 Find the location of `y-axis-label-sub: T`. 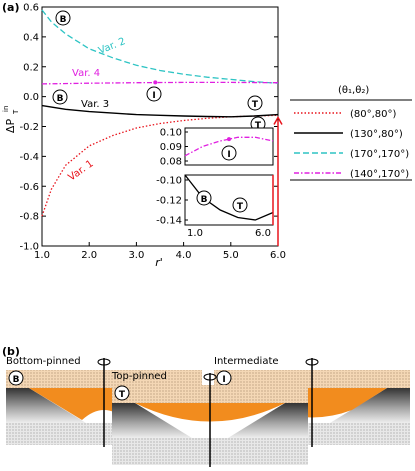

y-axis-label-sub: T is located at coordinates (16, 112).